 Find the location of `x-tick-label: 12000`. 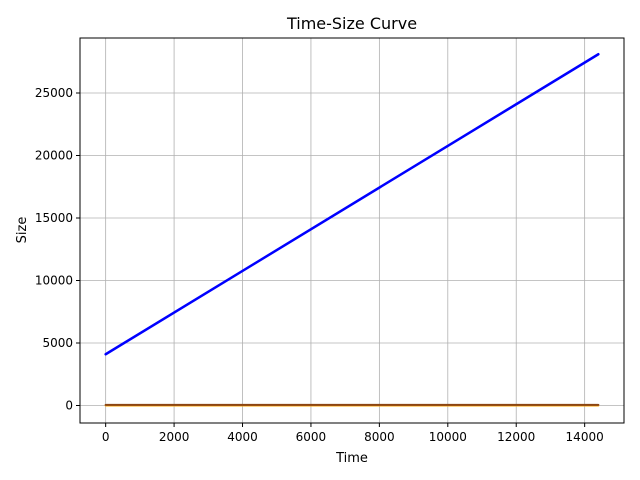

x-tick-label: 12000 is located at coordinates (516, 437).